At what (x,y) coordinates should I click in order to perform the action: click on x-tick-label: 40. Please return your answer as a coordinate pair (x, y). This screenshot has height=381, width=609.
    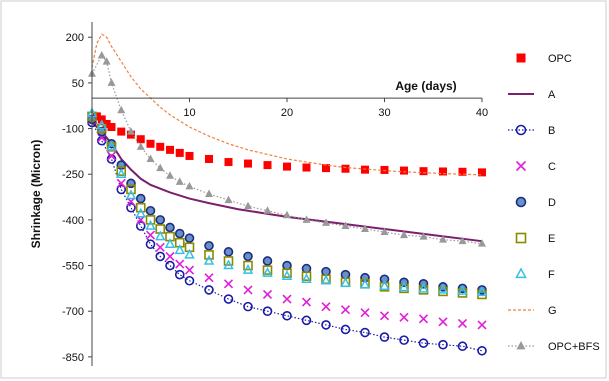
    Looking at the image, I should click on (482, 113).